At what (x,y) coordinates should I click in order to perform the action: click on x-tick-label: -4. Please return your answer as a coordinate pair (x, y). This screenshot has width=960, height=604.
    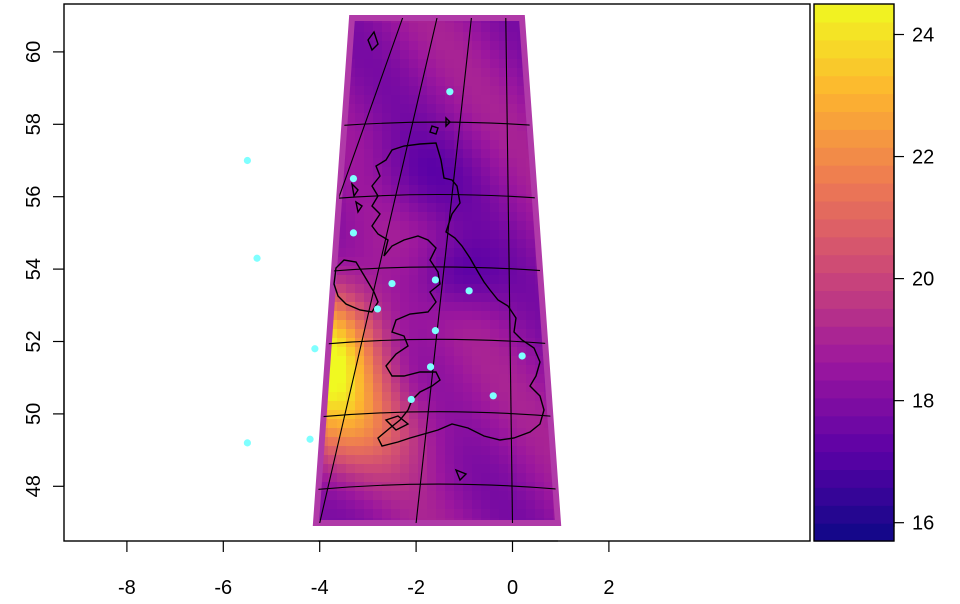
    Looking at the image, I should click on (320, 588).